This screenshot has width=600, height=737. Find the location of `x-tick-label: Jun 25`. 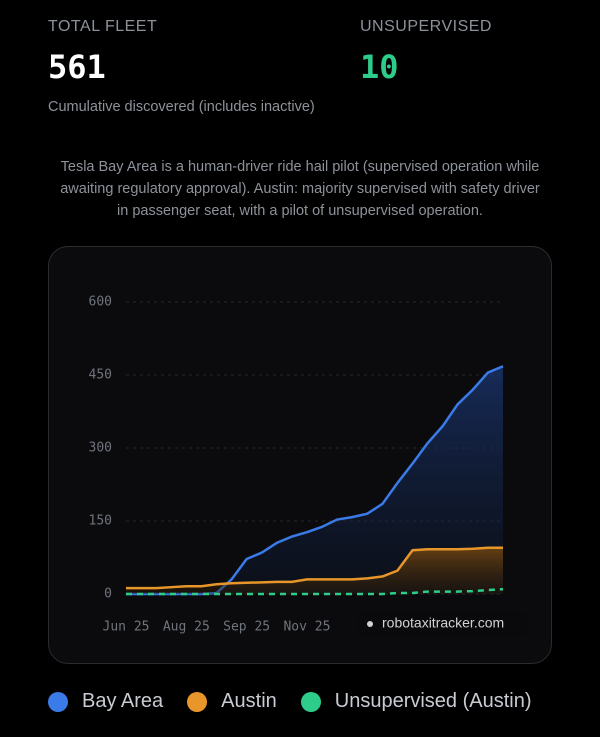

x-tick-label: Jun 25 is located at coordinates (126, 627).